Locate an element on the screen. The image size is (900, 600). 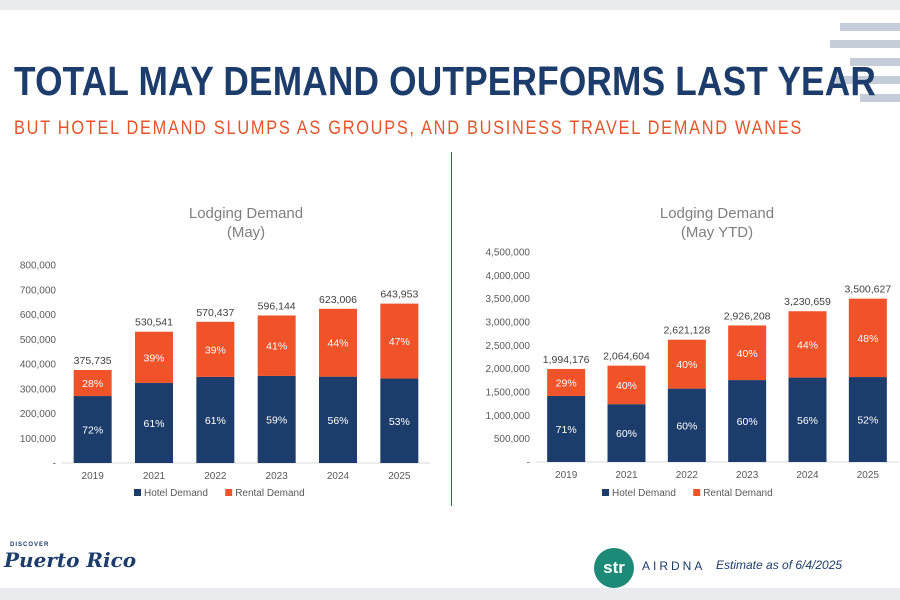
chart-divider is located at coordinates (451, 329).